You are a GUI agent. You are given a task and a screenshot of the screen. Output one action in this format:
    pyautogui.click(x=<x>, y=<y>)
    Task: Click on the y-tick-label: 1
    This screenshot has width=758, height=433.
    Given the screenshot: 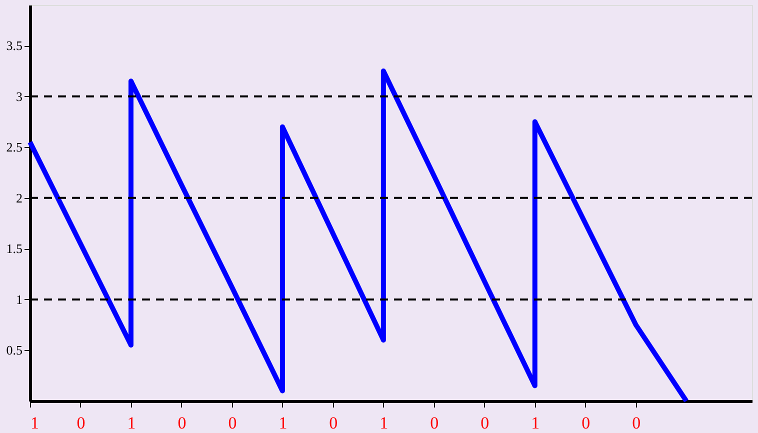 What is the action you would take?
    pyautogui.click(x=19, y=299)
    